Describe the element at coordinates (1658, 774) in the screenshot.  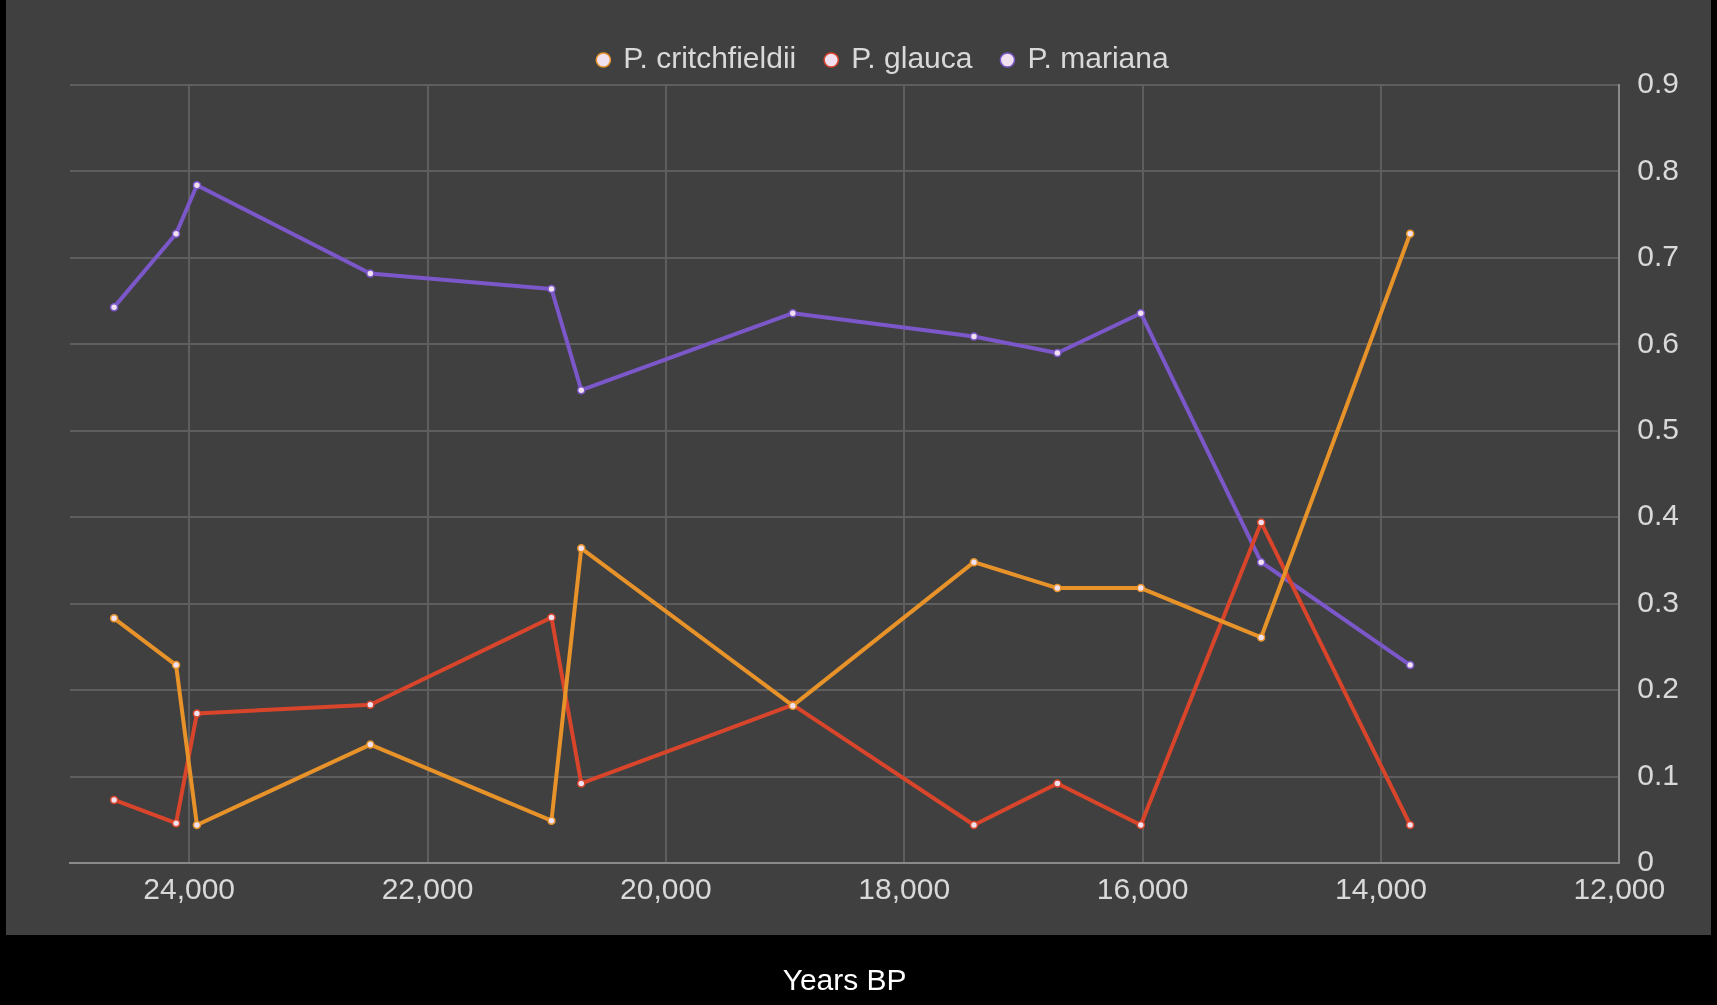
I see `y-tick-label: 0.1` at that location.